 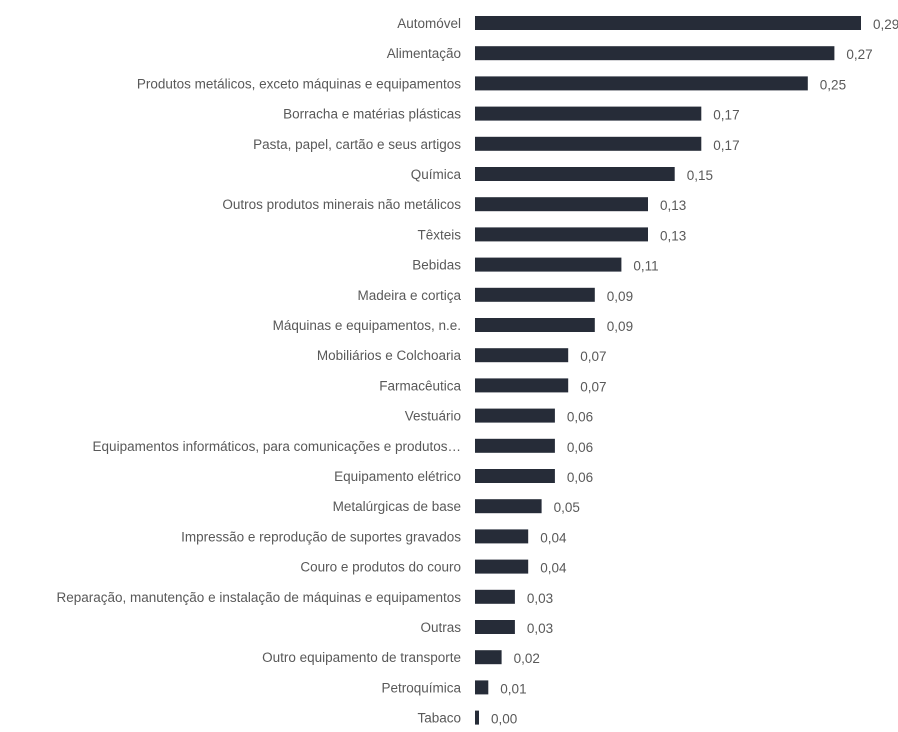 What do you see at coordinates (885, 24) in the screenshot?
I see `value-label: 0,29` at bounding box center [885, 24].